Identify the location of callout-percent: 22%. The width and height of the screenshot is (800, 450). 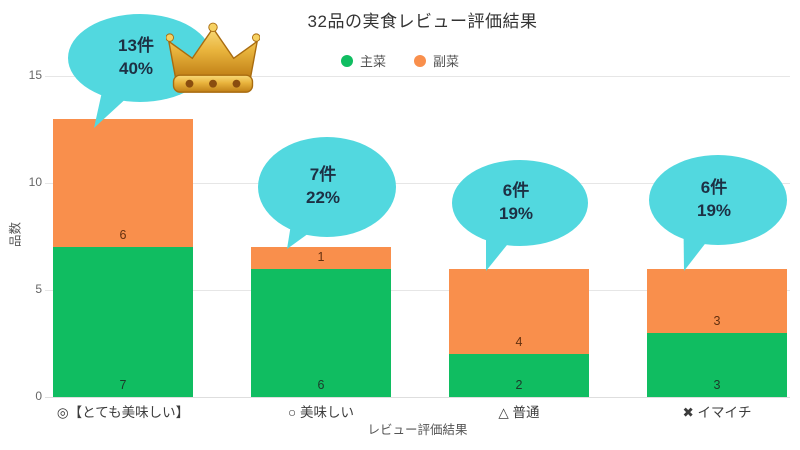
(323, 197).